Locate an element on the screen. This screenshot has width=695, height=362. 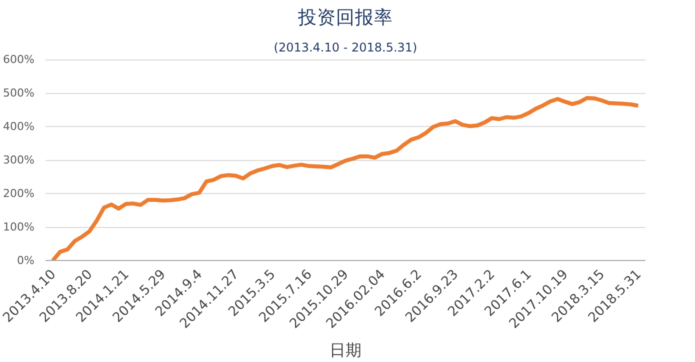
y-tick-label: 600% is located at coordinates (19, 59).